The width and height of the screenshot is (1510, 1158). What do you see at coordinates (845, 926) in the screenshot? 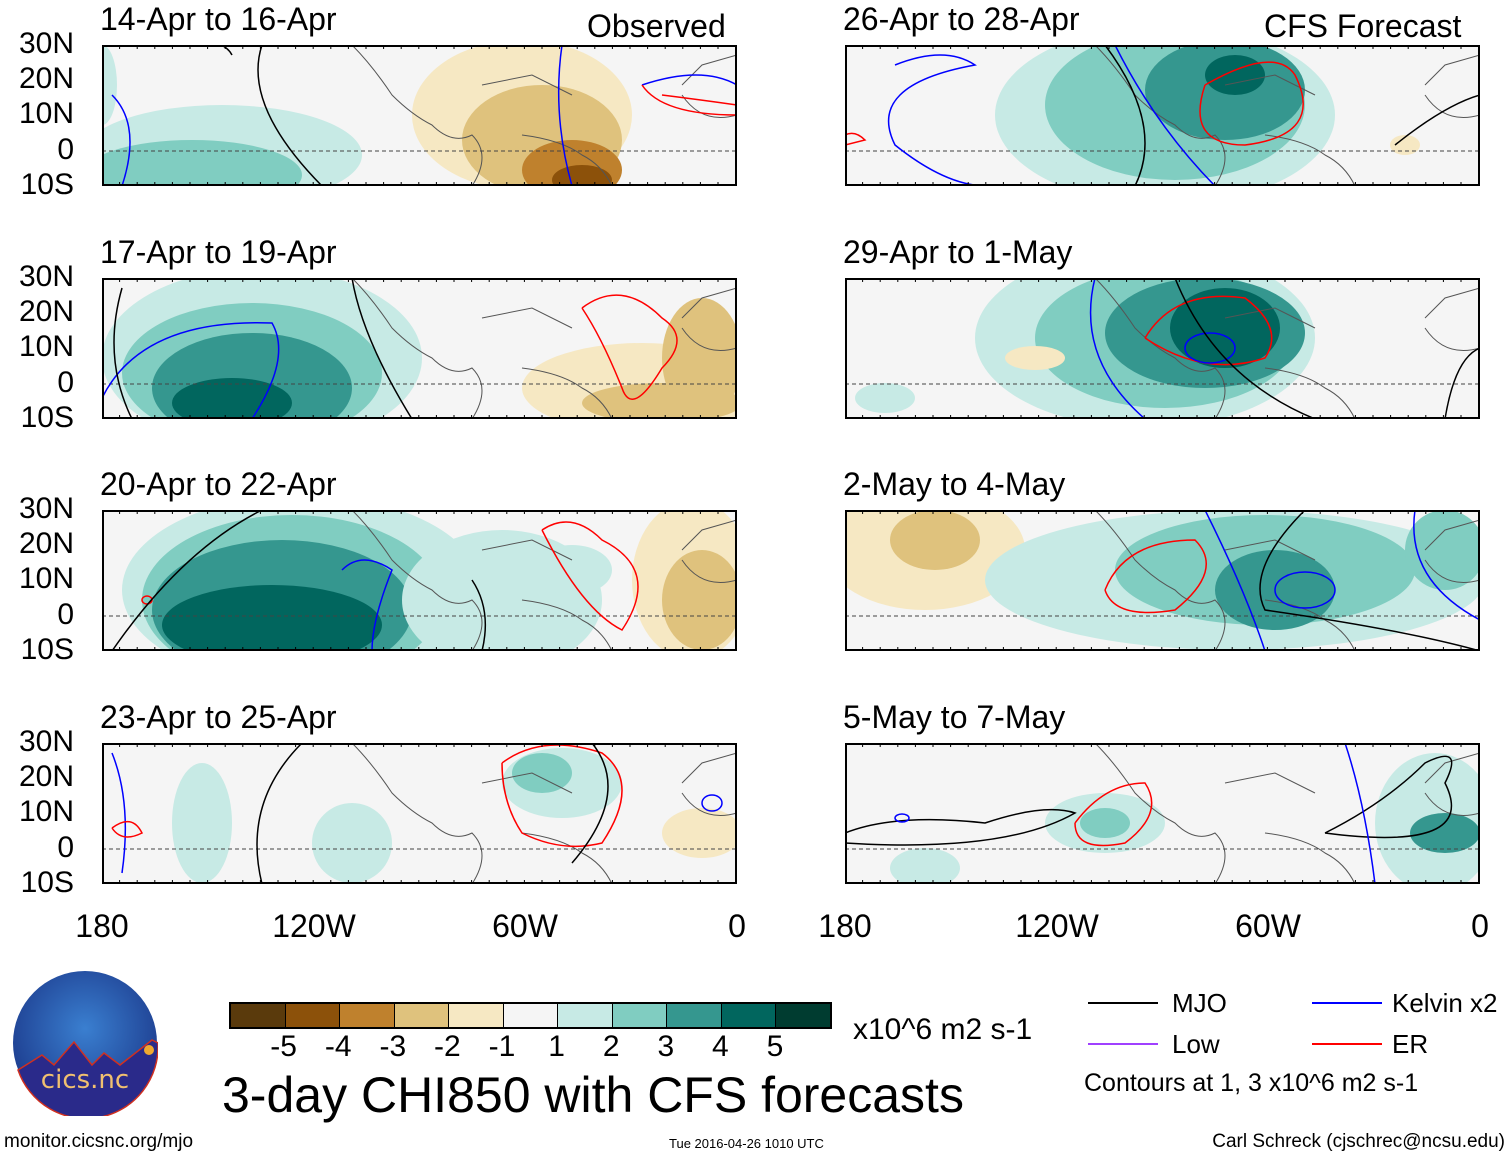
I see `lon-label: 180` at bounding box center [845, 926].